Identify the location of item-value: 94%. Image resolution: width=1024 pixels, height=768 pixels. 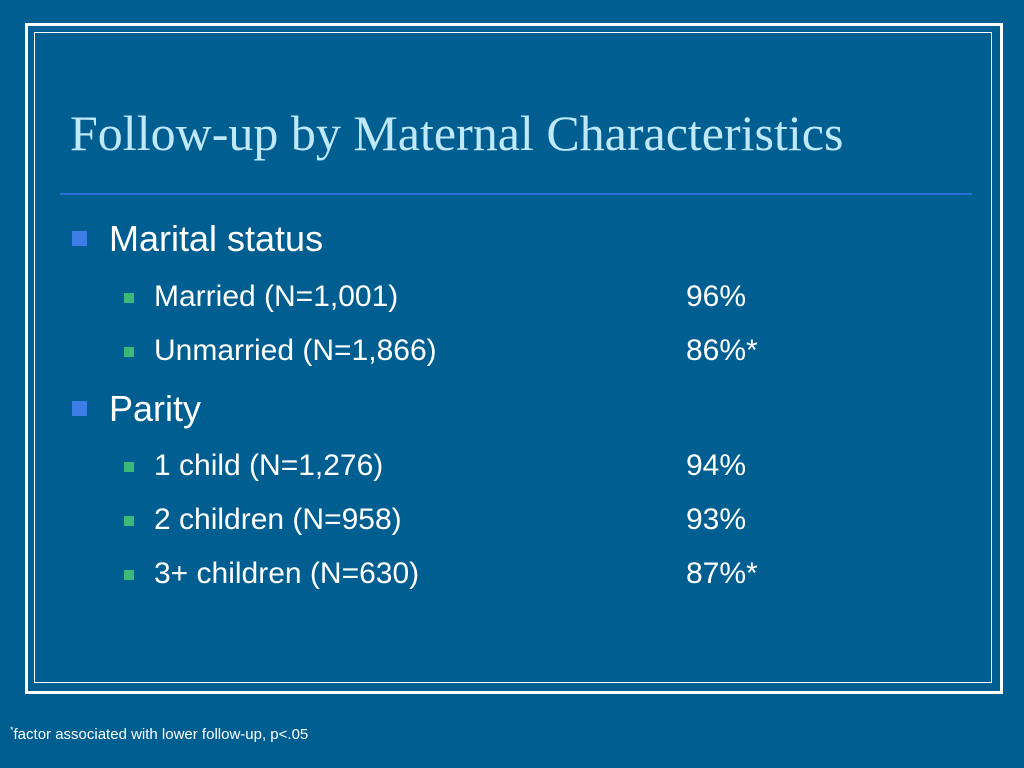
(716, 465).